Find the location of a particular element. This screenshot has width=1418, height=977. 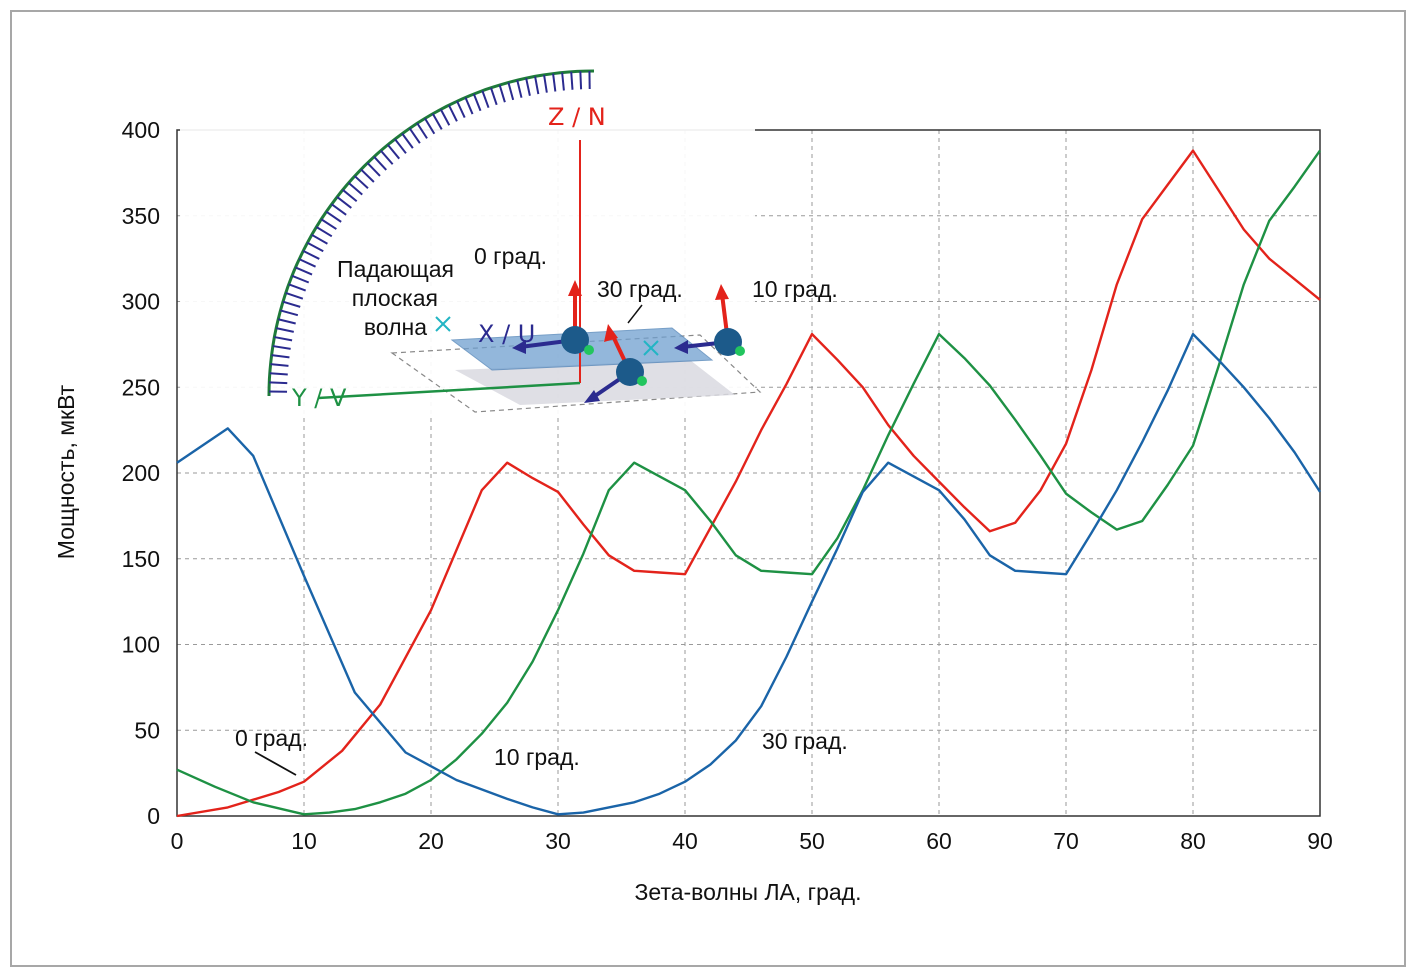

y-tick-label: 400 is located at coordinates (141, 130).